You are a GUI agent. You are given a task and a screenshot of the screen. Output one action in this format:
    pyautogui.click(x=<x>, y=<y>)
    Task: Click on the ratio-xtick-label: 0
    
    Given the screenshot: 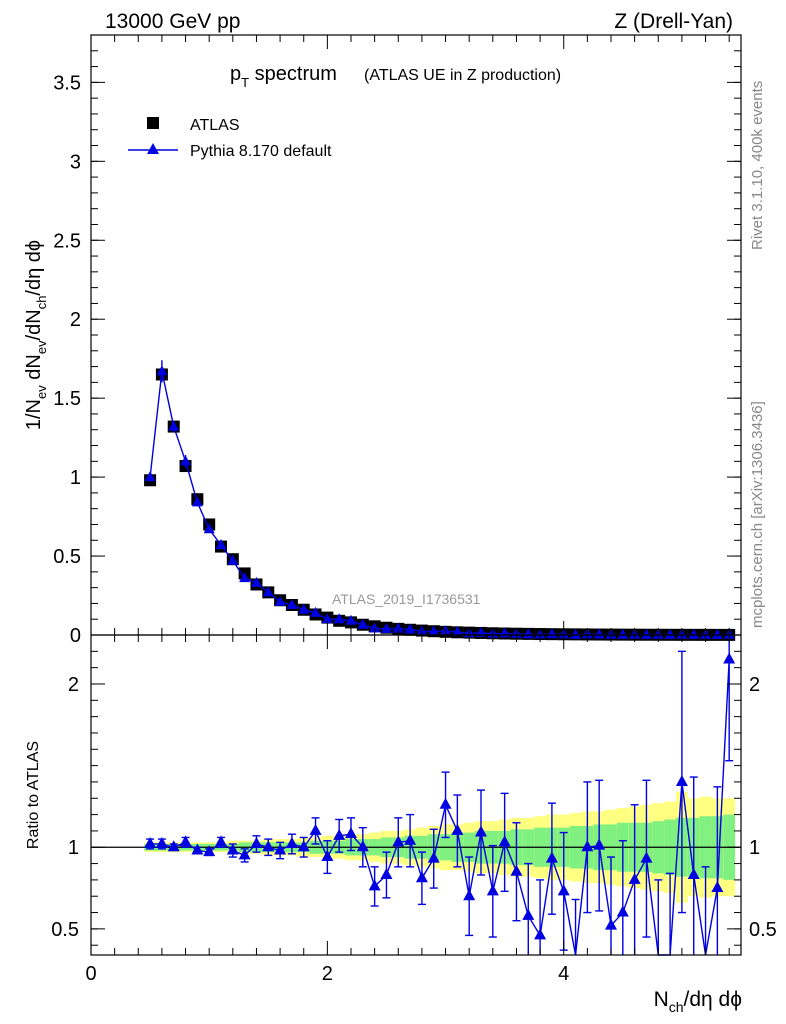 What is the action you would take?
    pyautogui.click(x=90, y=974)
    